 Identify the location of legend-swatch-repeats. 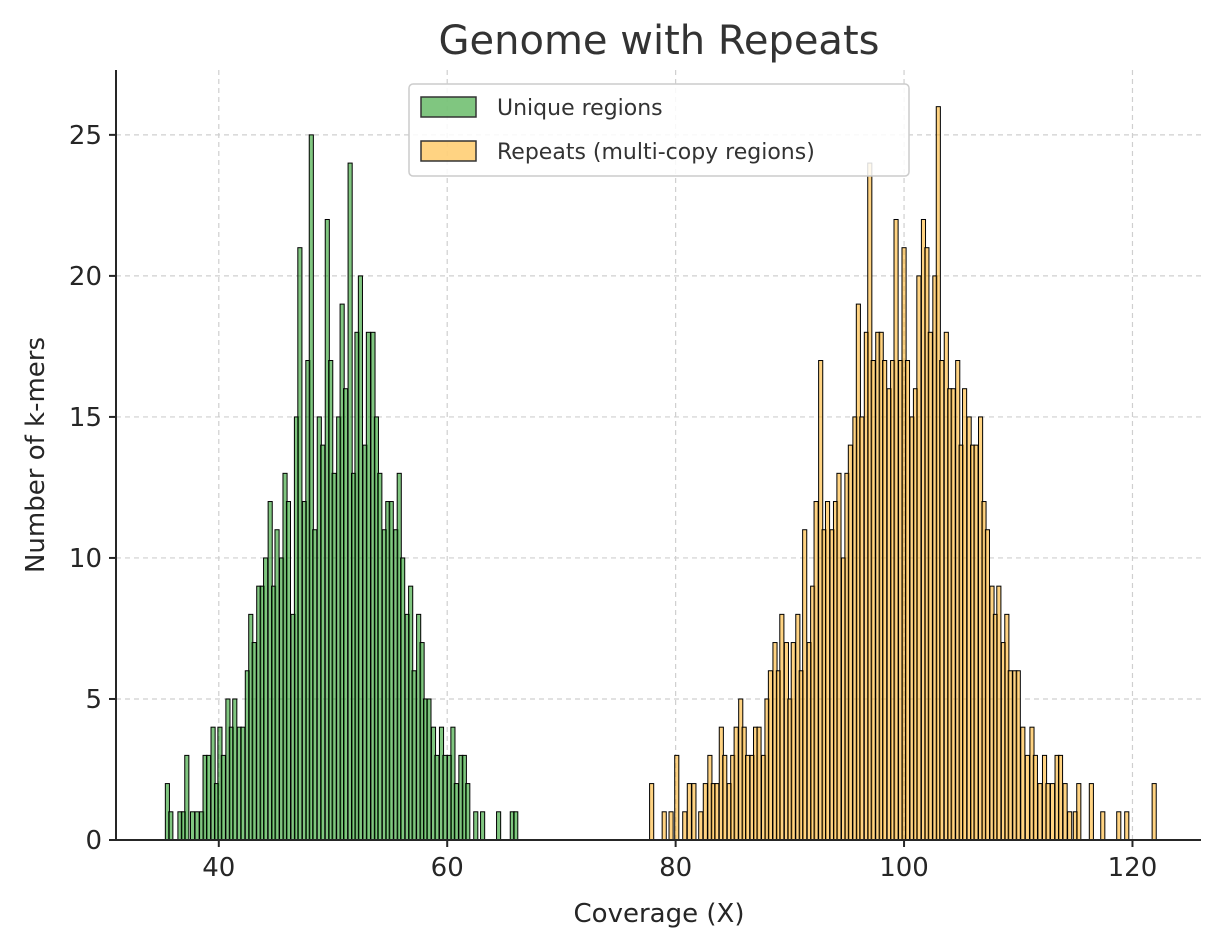
(448, 151).